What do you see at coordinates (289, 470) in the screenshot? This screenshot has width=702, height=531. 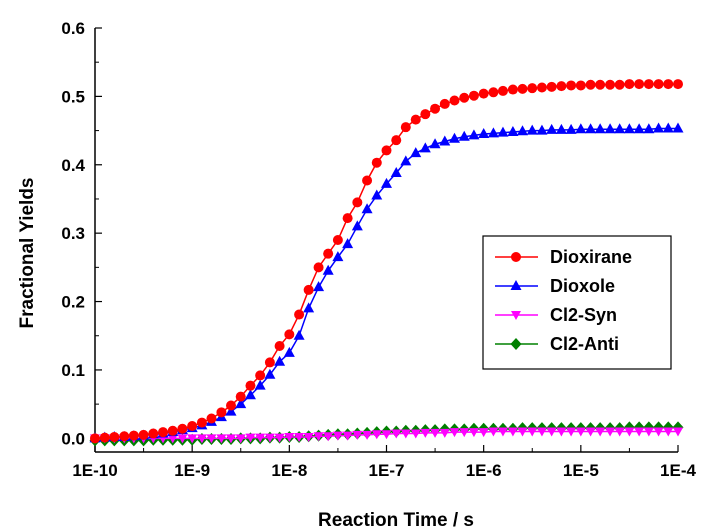 I see `x-tick-label: 1E-8` at bounding box center [289, 470].